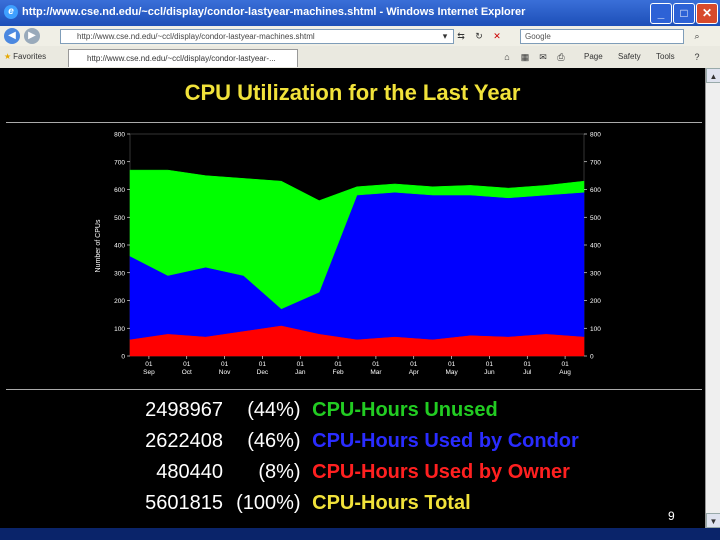 The height and width of the screenshot is (540, 720). I want to click on condor-percent: (46%), so click(274, 441).